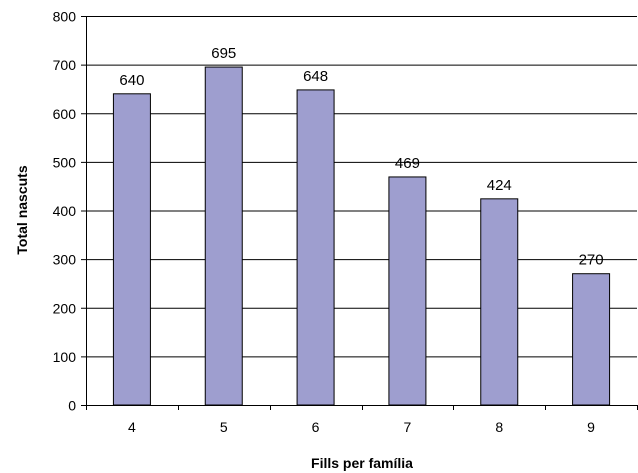 This screenshot has width=638, height=473. I want to click on y-axis-title: Total nascuts, so click(22, 209).